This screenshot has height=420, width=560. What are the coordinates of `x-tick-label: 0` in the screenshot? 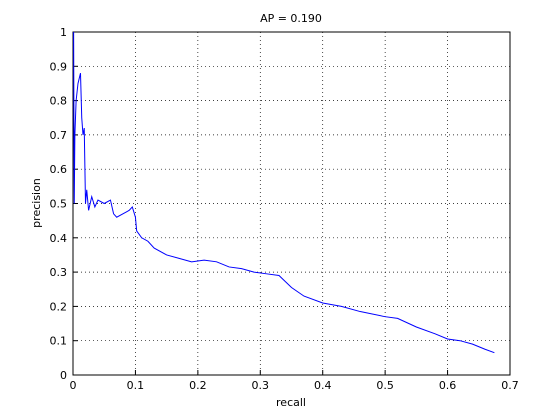 It's located at (73, 385).